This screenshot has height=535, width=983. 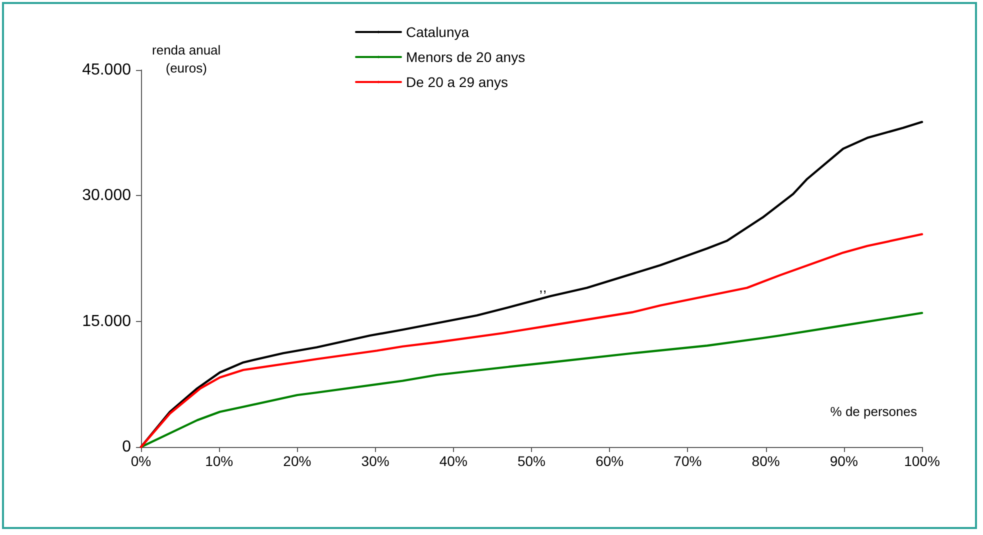 What do you see at coordinates (688, 461) in the screenshot?
I see `x-tick-label: 70%` at bounding box center [688, 461].